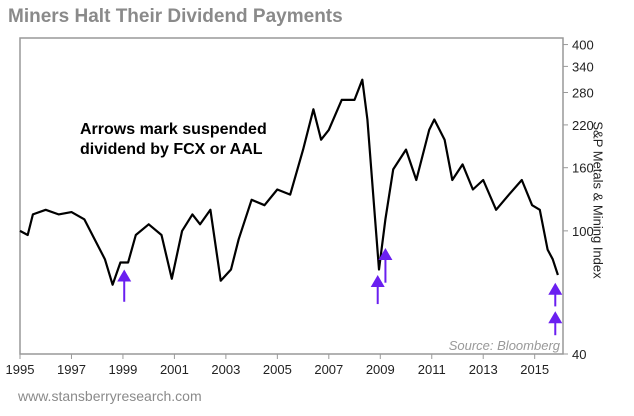 The height and width of the screenshot is (416, 634). I want to click on annotation-line-1: Arrows mark suspended, so click(173, 129).